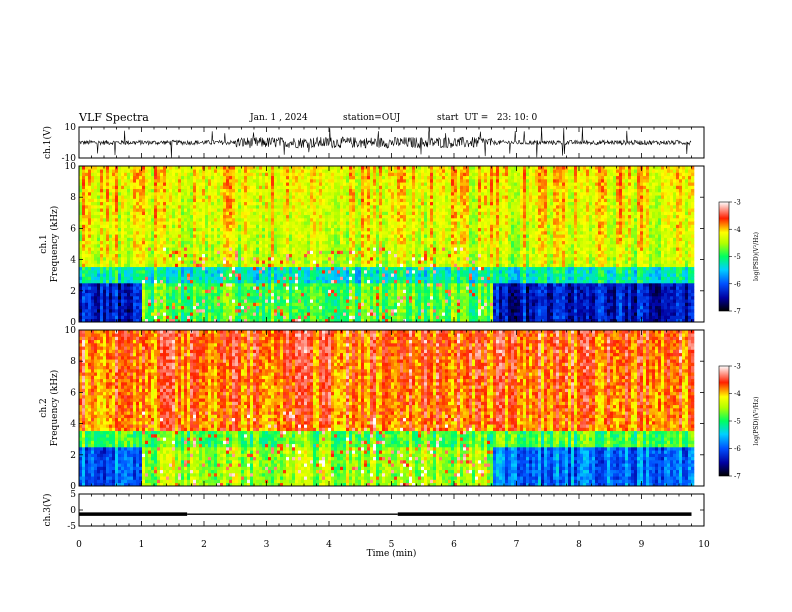 This screenshot has width=792, height=612. I want to click on x-tick-label: 0, so click(79, 545).